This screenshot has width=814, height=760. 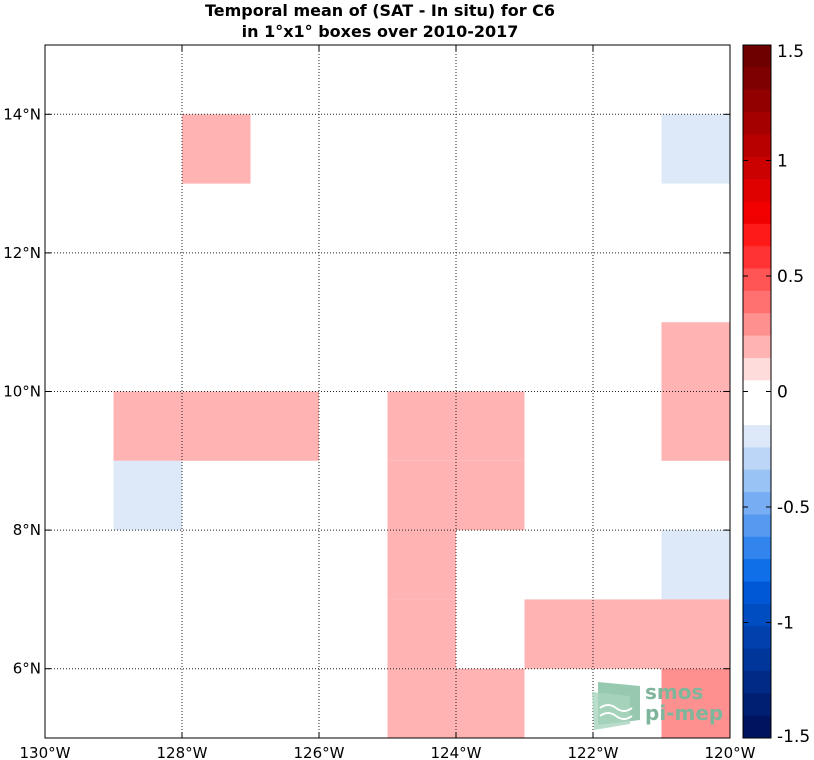 I want to click on chart-title-line-1: Temporal mean of (SAT - In situ) for C6, so click(x=380, y=10).